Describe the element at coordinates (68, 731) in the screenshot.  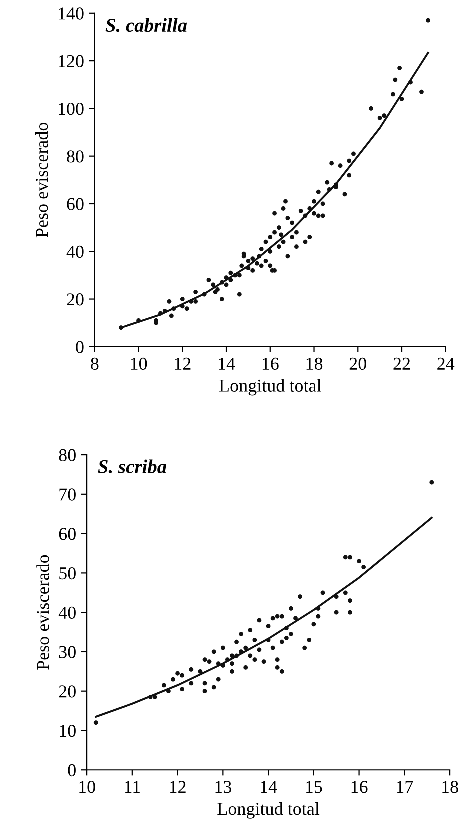
I see `y-tick-label: 10` at that location.